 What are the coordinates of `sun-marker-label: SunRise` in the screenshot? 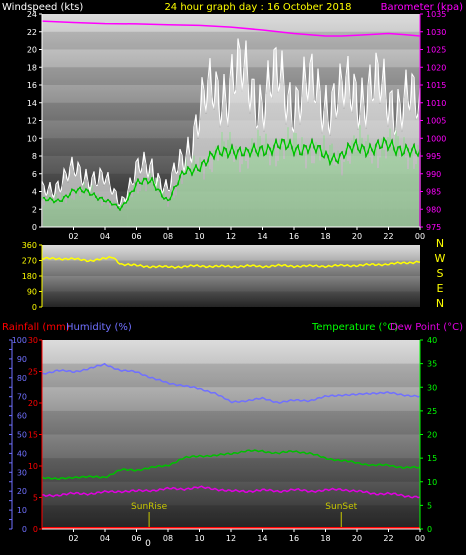 It's located at (149, 507).